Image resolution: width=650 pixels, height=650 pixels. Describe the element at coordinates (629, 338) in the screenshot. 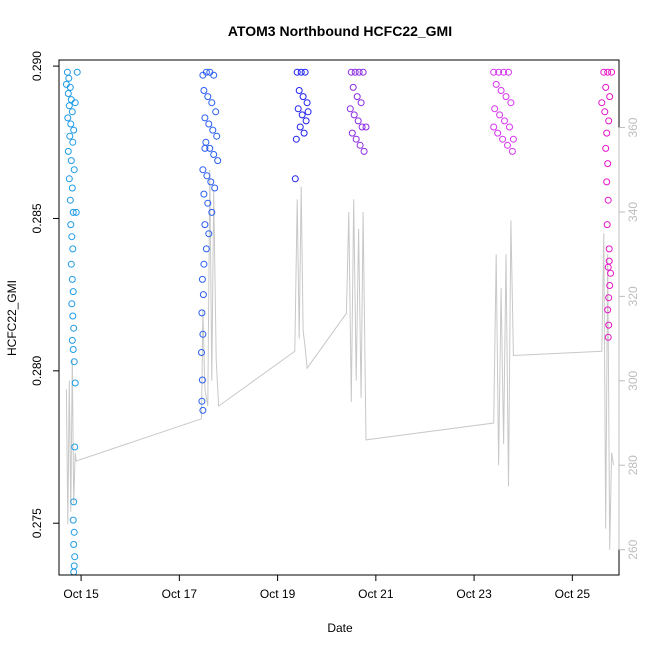

I see `y2-axis: 260 280 300 320 340 360` at that location.